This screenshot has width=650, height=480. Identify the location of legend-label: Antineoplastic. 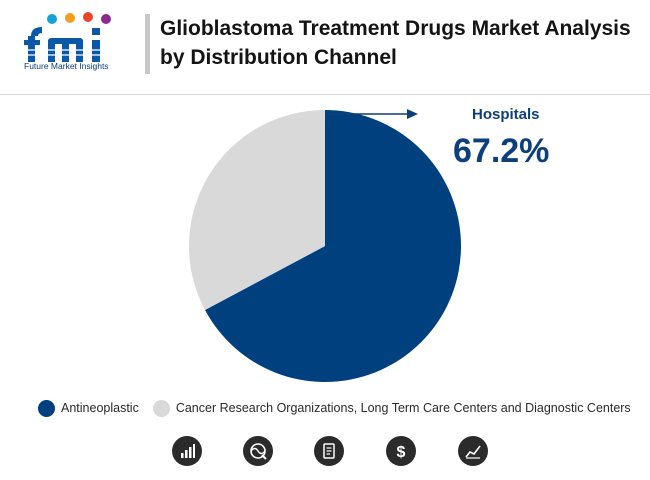
(100, 408).